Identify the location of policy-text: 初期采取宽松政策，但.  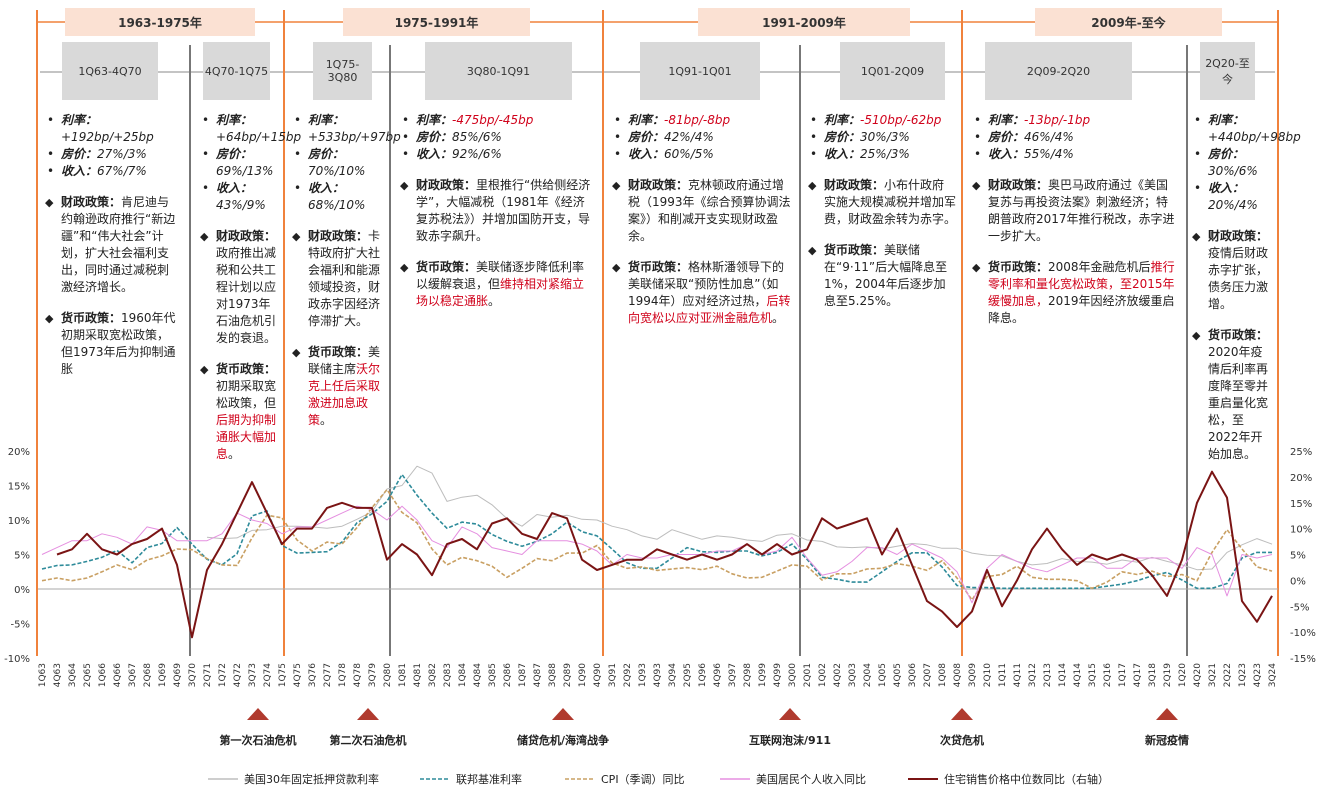
(246, 394).